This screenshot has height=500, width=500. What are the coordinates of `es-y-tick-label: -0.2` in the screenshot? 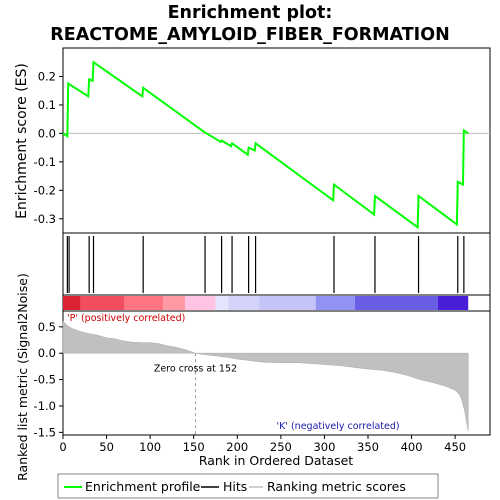 It's located at (45, 190).